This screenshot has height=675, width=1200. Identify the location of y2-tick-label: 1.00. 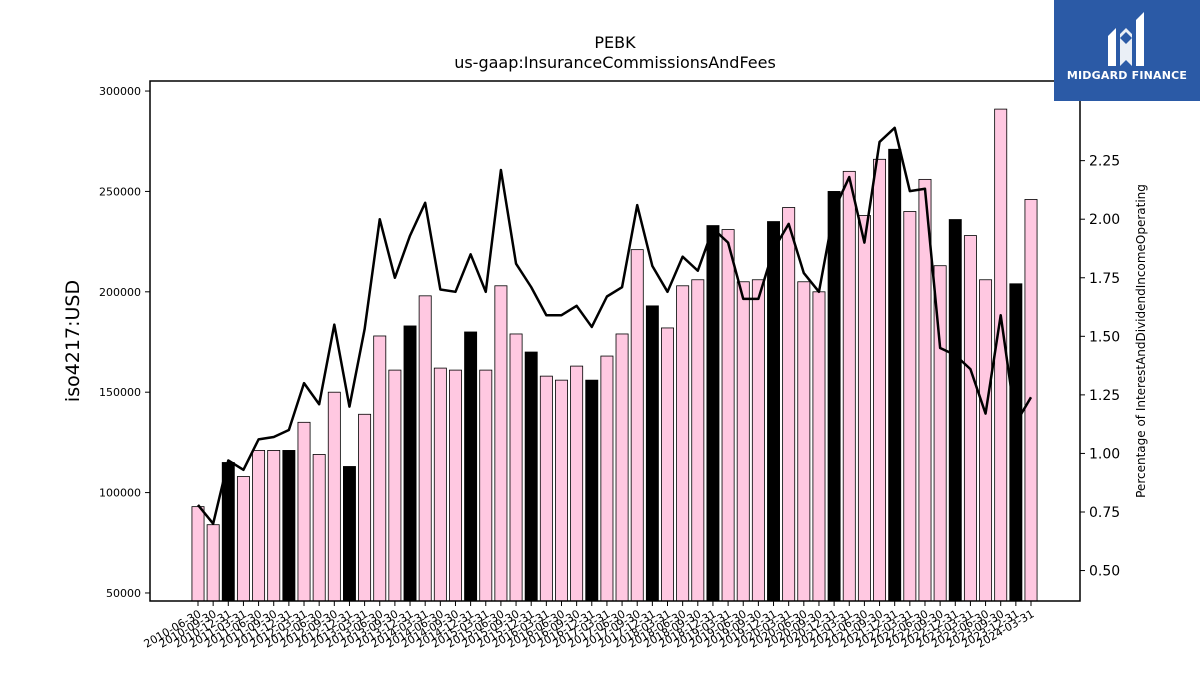
(1104, 454).